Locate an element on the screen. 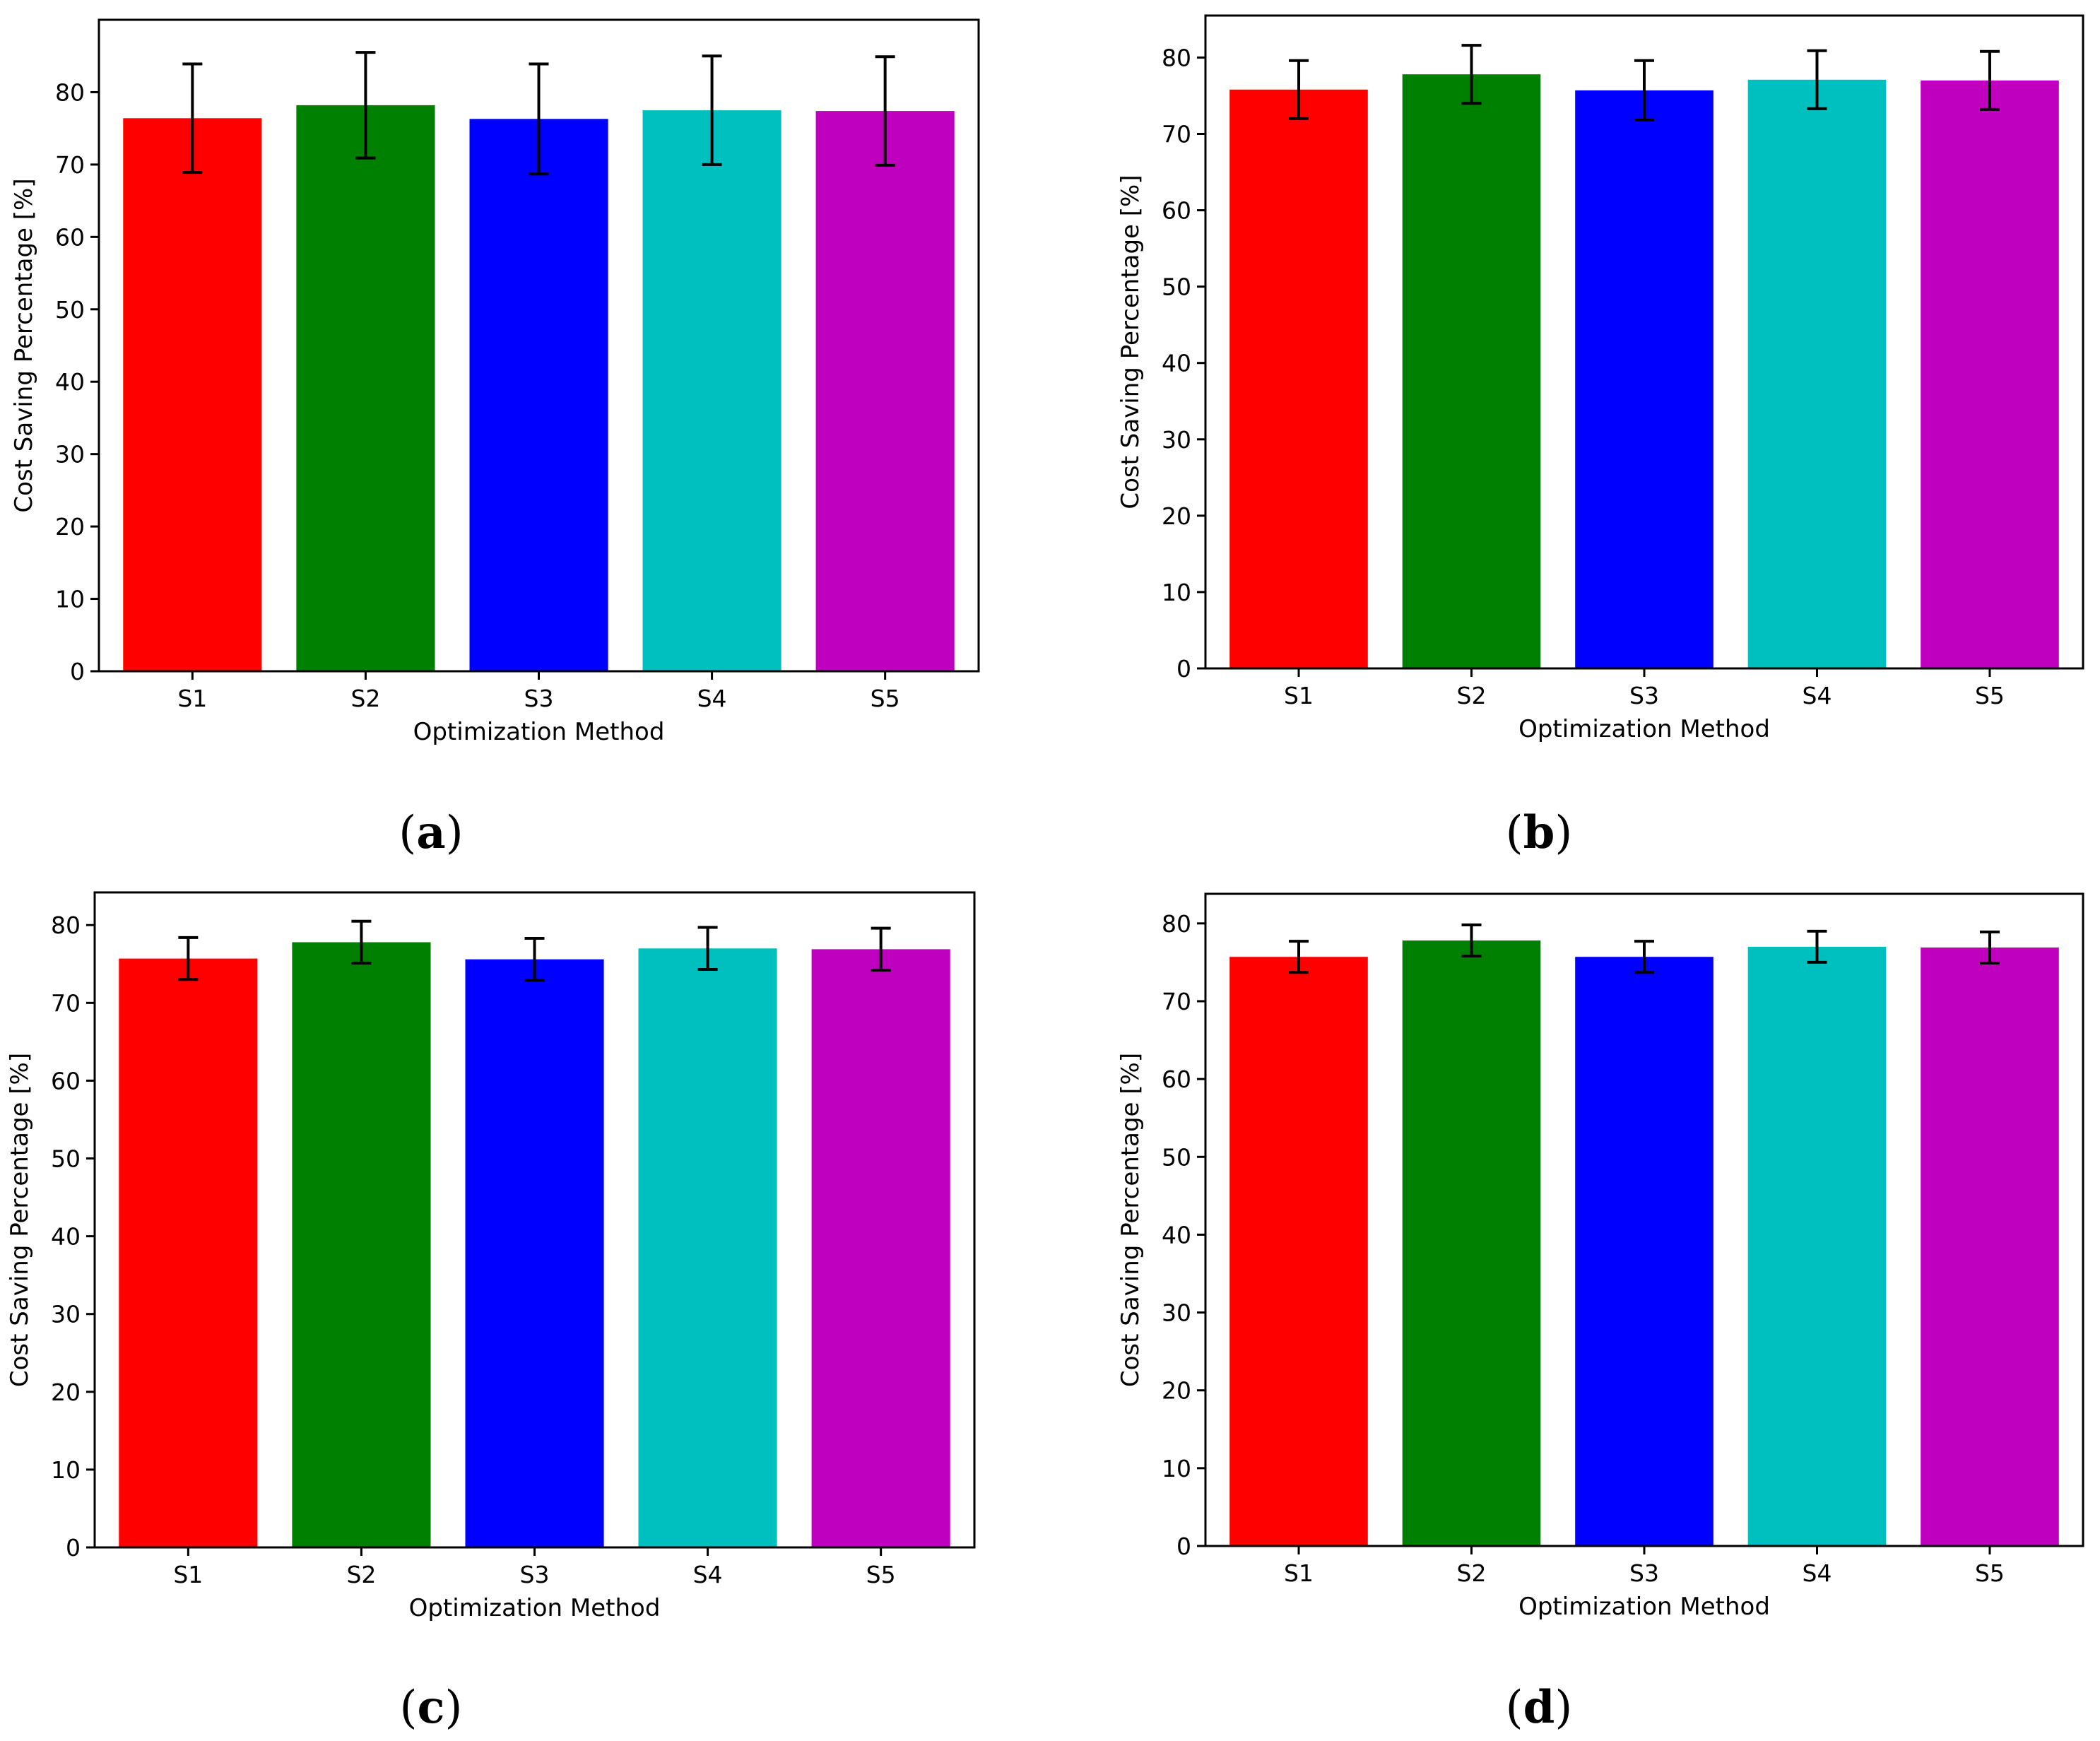  panel-letter: d is located at coordinates (1539, 1707).